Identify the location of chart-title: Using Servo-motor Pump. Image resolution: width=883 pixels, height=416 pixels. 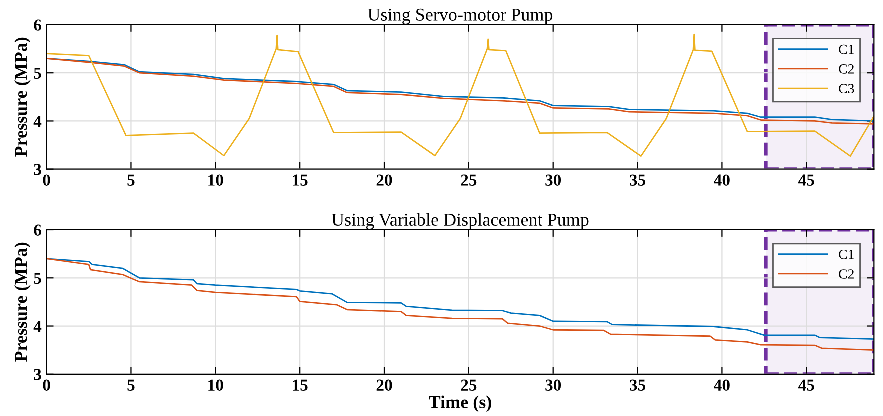
(460, 16).